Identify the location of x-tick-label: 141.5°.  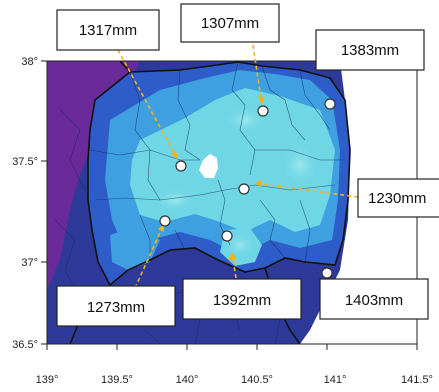
(417, 380).